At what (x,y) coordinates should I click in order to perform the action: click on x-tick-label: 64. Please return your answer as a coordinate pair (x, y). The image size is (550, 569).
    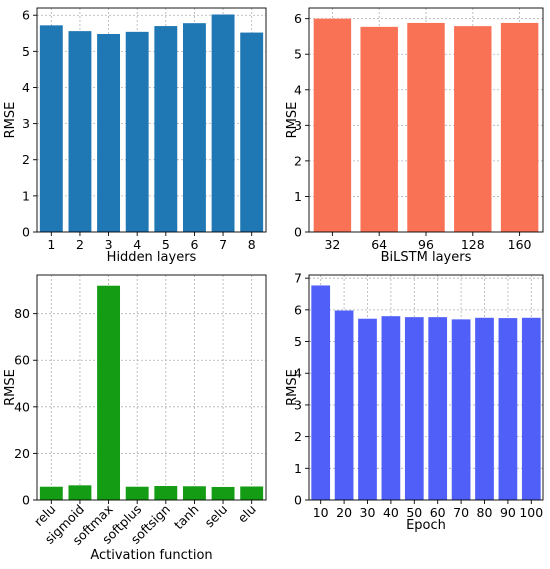
    Looking at the image, I should click on (379, 244).